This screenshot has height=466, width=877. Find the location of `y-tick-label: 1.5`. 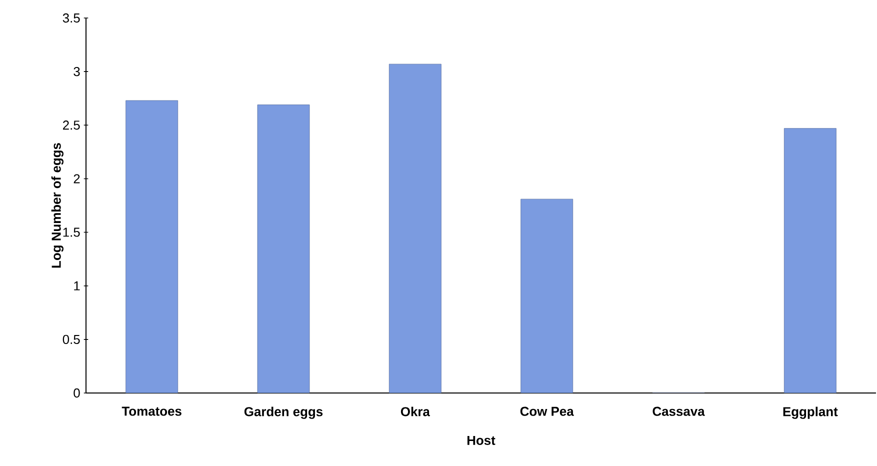

y-tick-label: 1.5 is located at coordinates (71, 232).